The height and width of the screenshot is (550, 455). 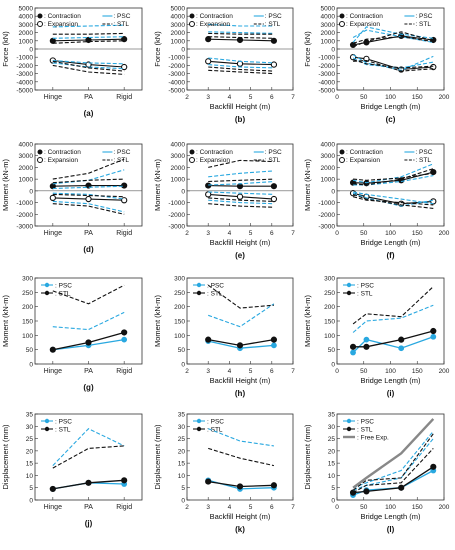 I want to click on legend-label: : STL, so click(x=365, y=293).